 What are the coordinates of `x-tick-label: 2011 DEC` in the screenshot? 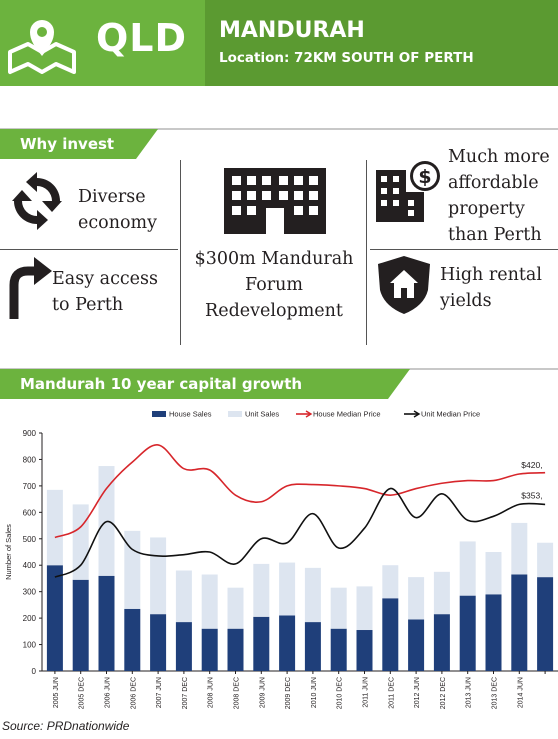 It's located at (391, 693).